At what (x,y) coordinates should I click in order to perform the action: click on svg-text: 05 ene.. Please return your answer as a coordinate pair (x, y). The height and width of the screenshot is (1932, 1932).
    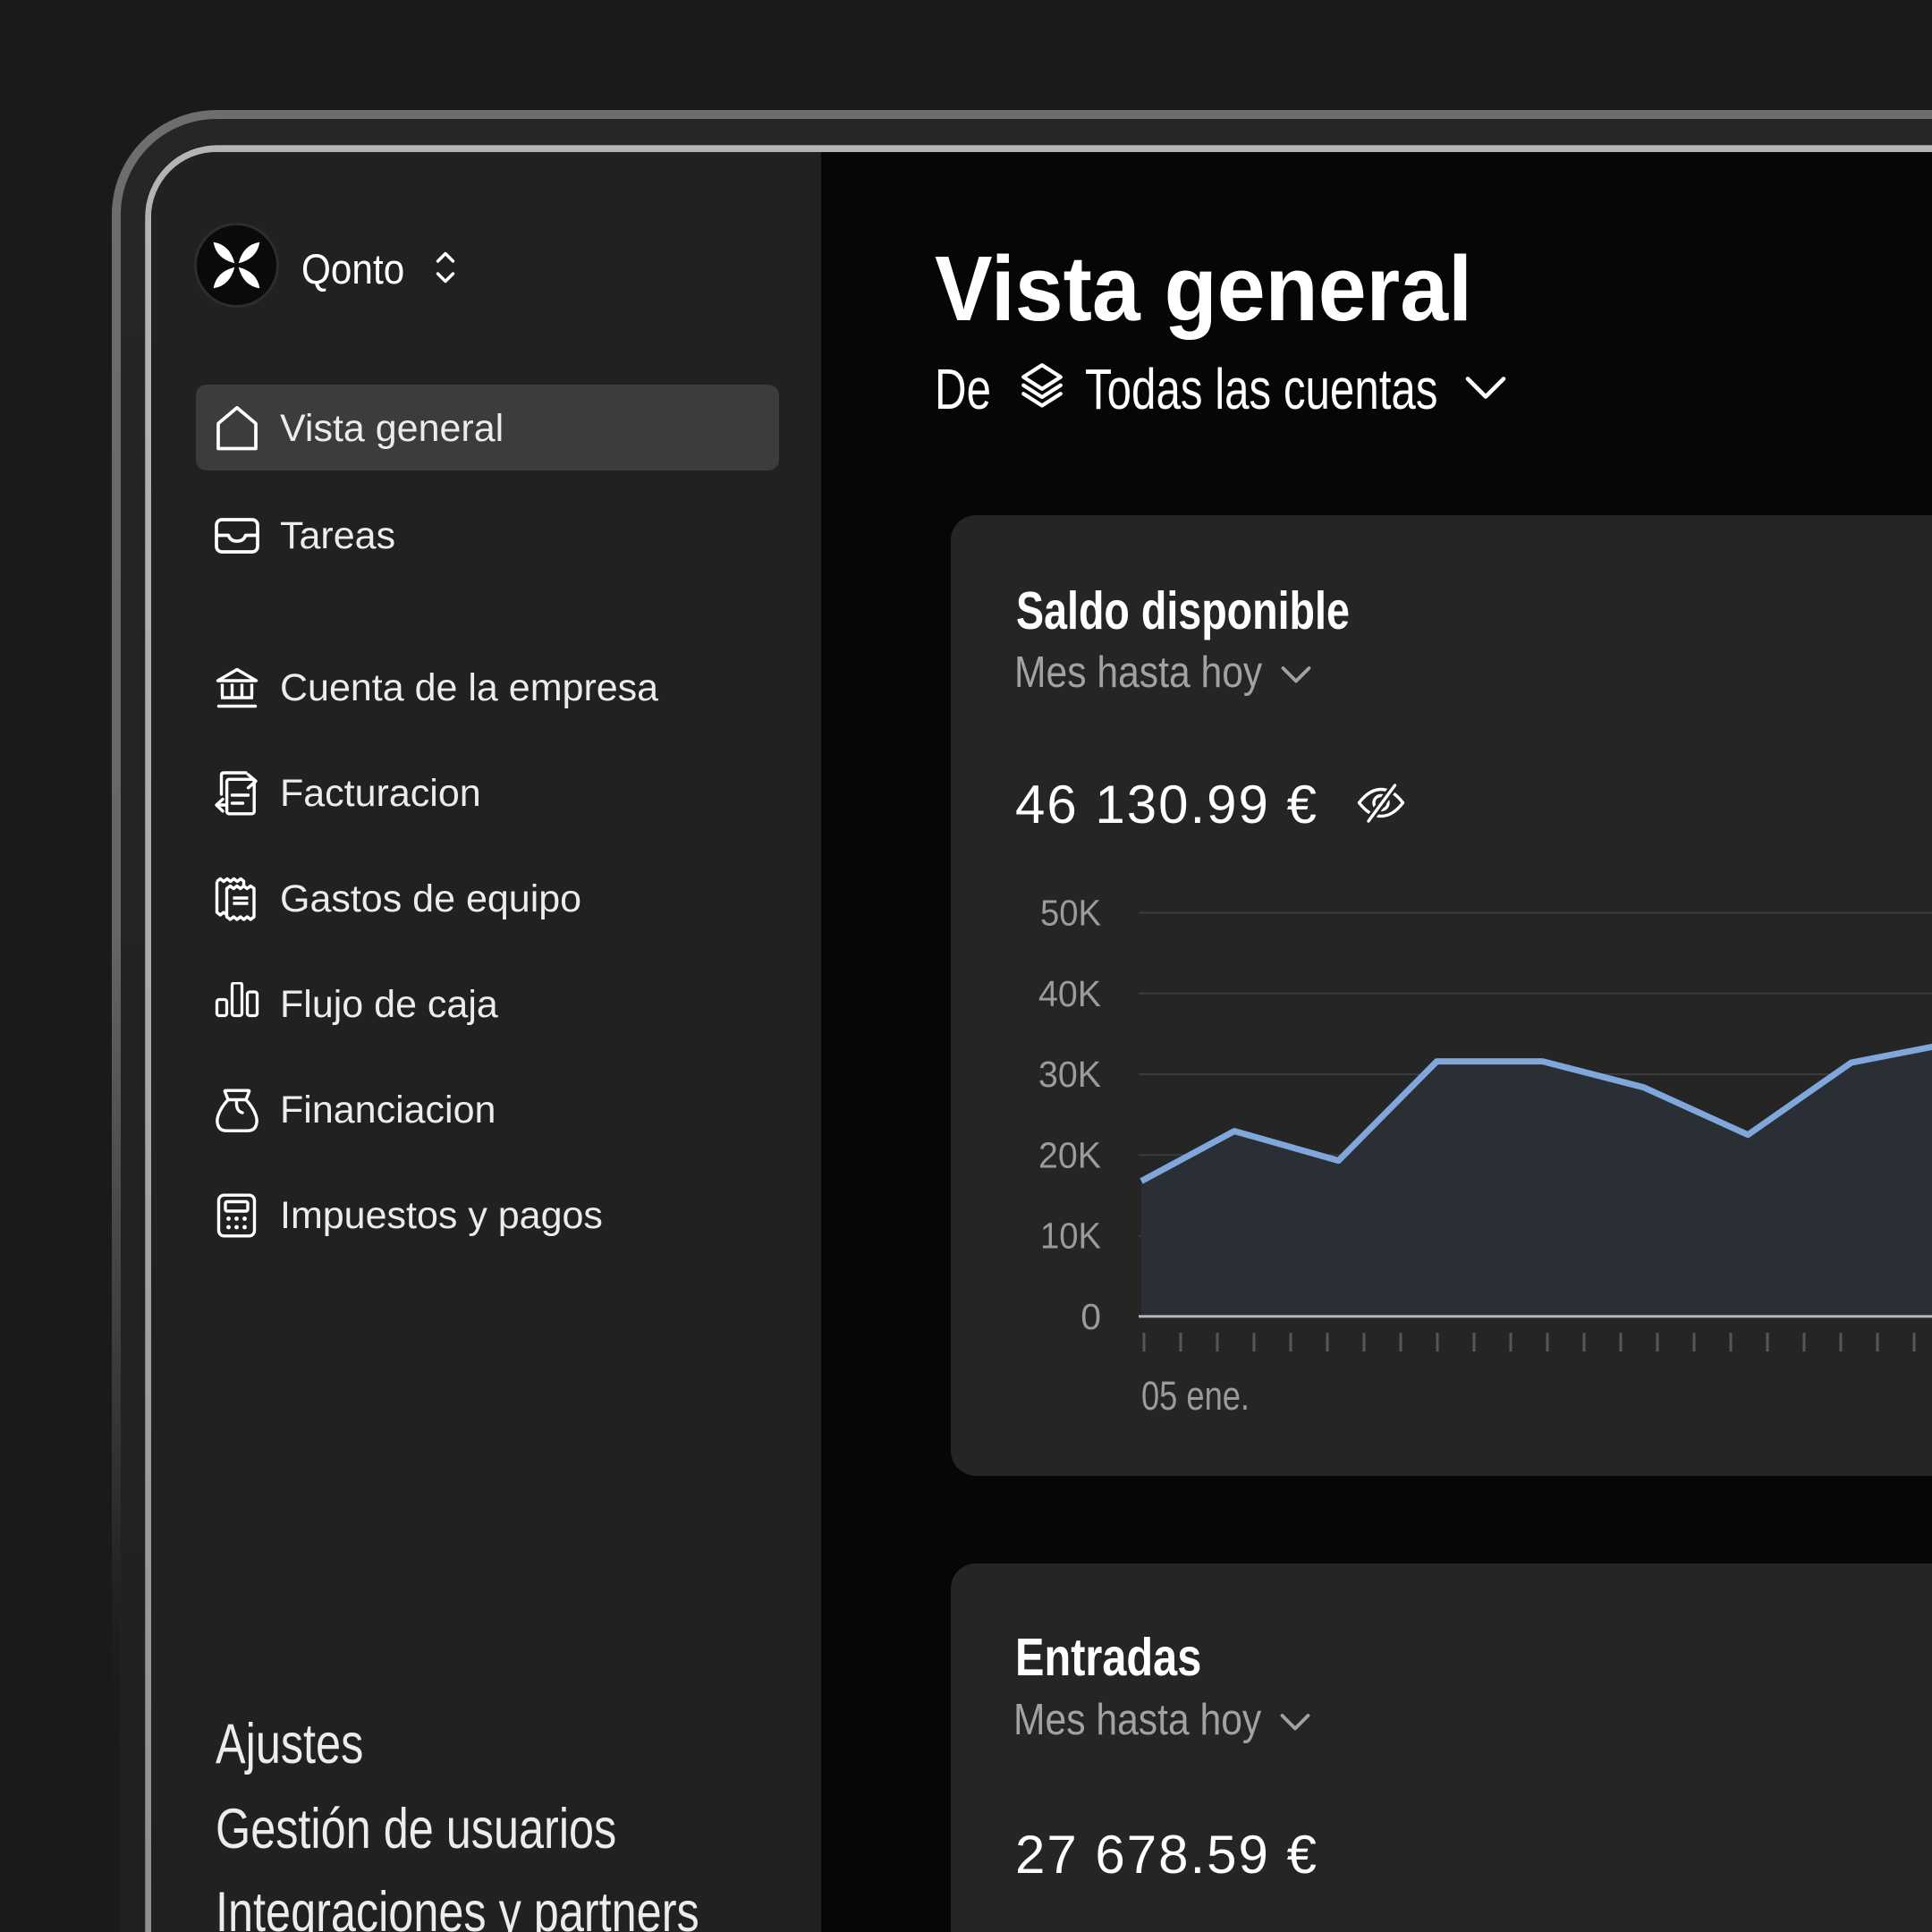
    Looking at the image, I should click on (1195, 1396).